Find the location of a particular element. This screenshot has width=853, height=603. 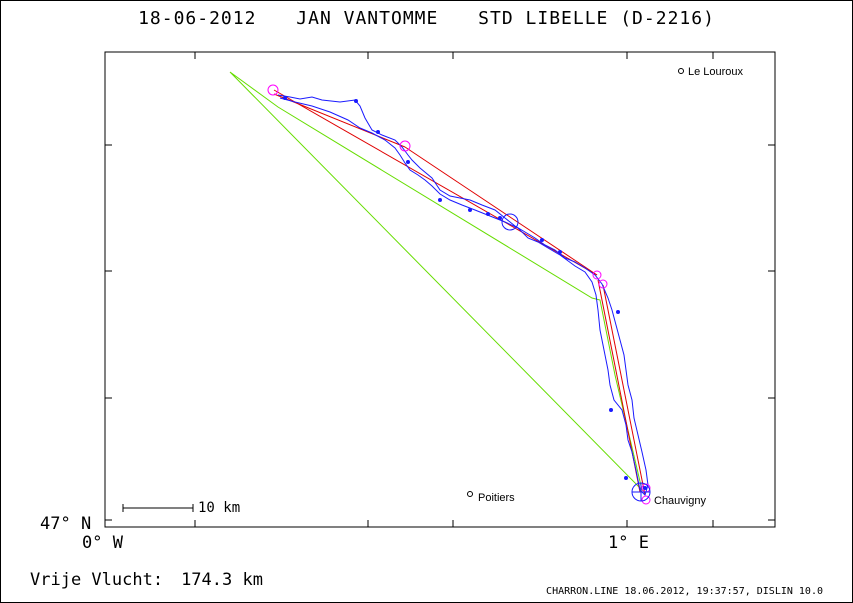

distance-summary: Vrije Vlucht: 174.3 km is located at coordinates (146, 580).